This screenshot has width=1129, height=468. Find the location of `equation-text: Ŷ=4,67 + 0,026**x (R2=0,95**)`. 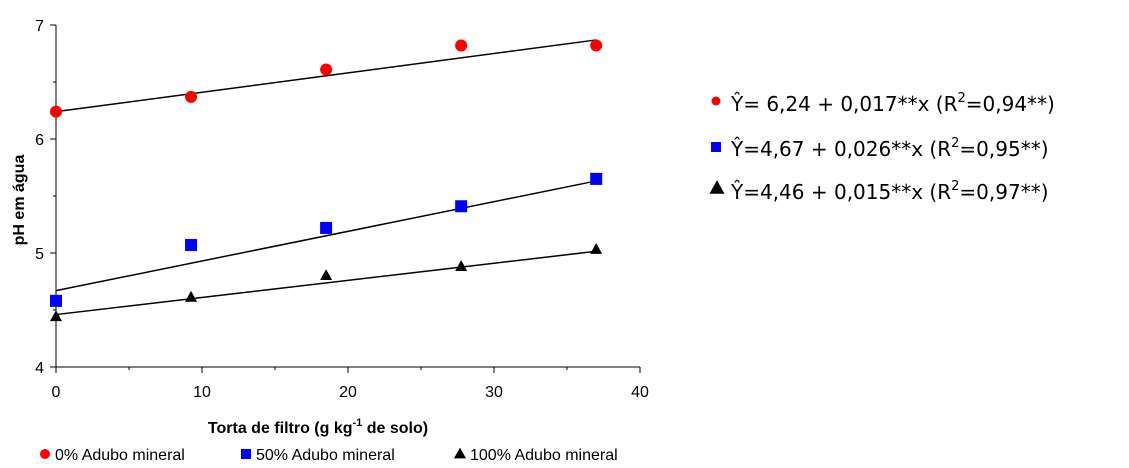

equation-text: Ŷ=4,67 + 0,026**x (R2=0,95**) is located at coordinates (889, 148).